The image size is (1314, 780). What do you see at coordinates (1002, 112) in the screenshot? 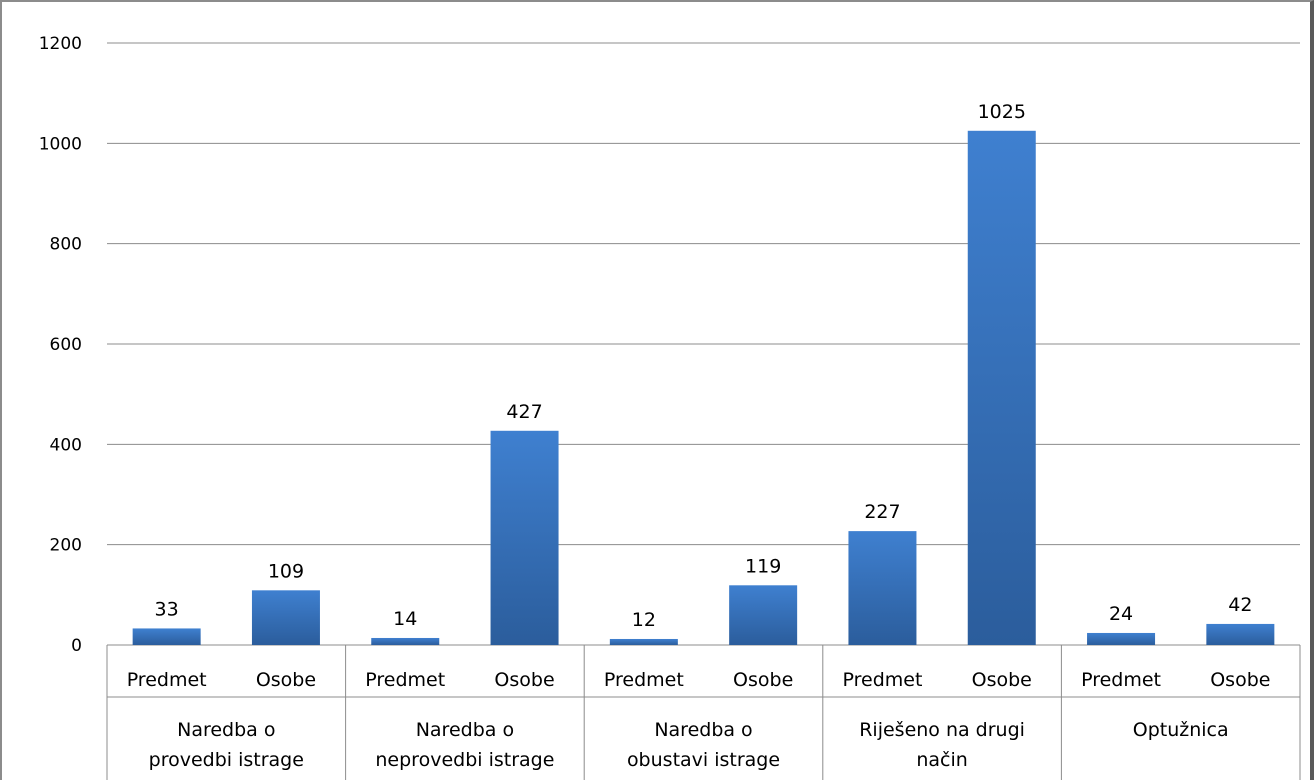
I see `data-label: 1025` at bounding box center [1002, 112].